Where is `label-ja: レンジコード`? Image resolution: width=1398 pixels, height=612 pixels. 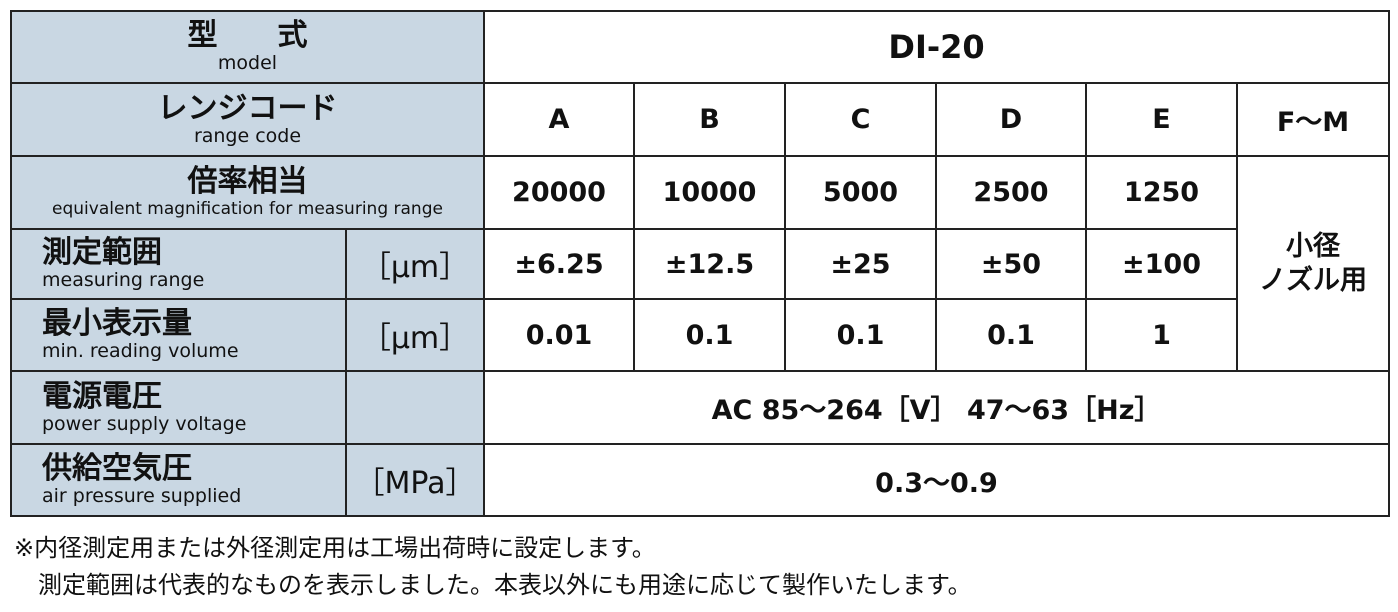 label-ja: レンジコード is located at coordinates (247, 108).